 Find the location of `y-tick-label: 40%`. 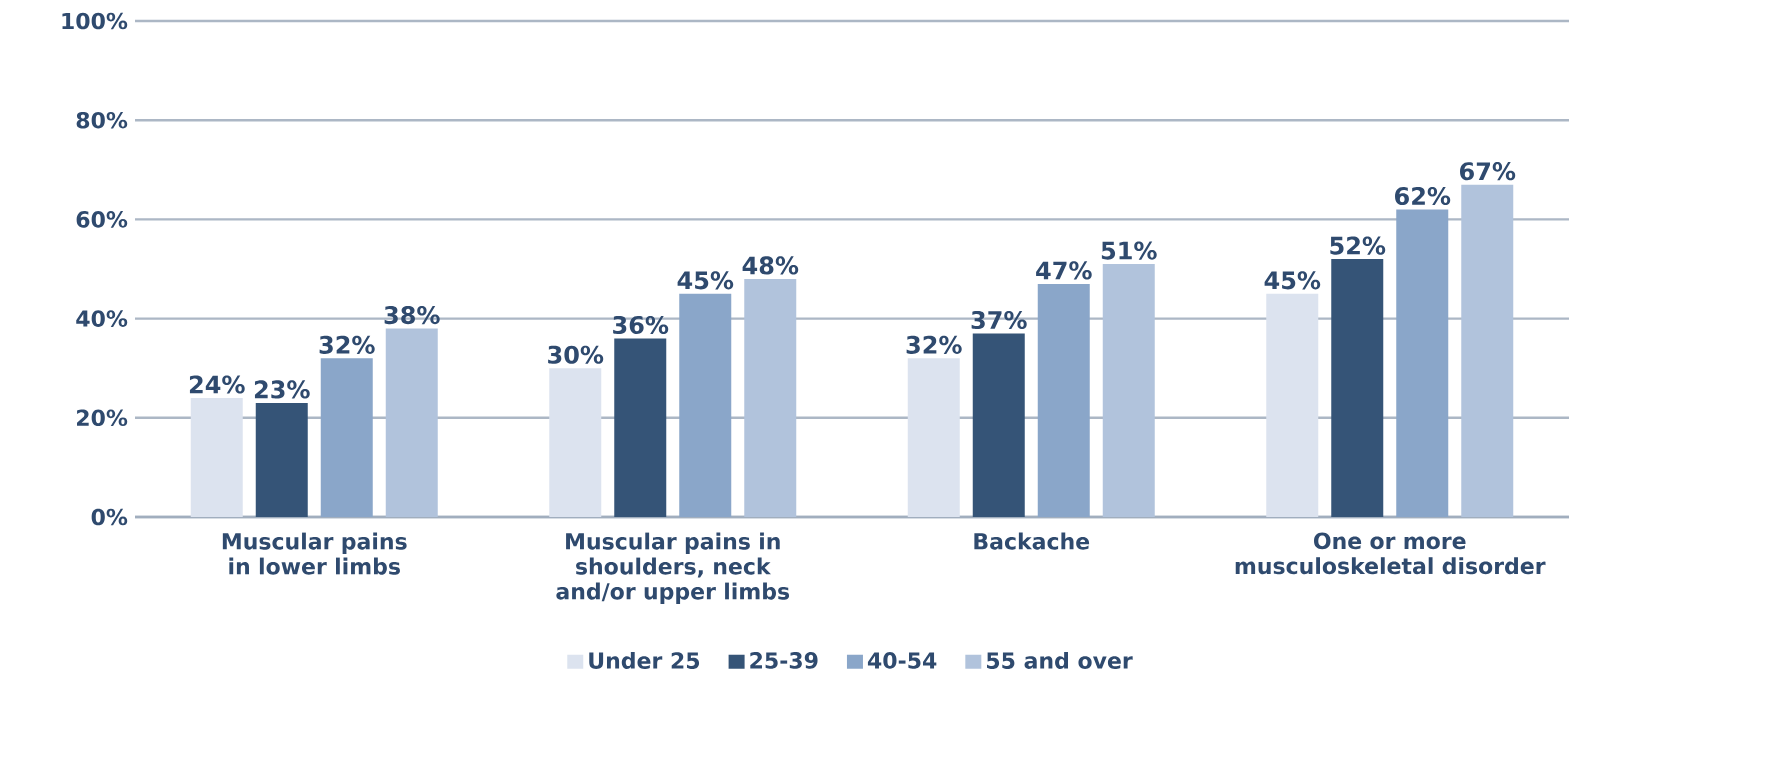

y-tick-label: 40% is located at coordinates (102, 318).